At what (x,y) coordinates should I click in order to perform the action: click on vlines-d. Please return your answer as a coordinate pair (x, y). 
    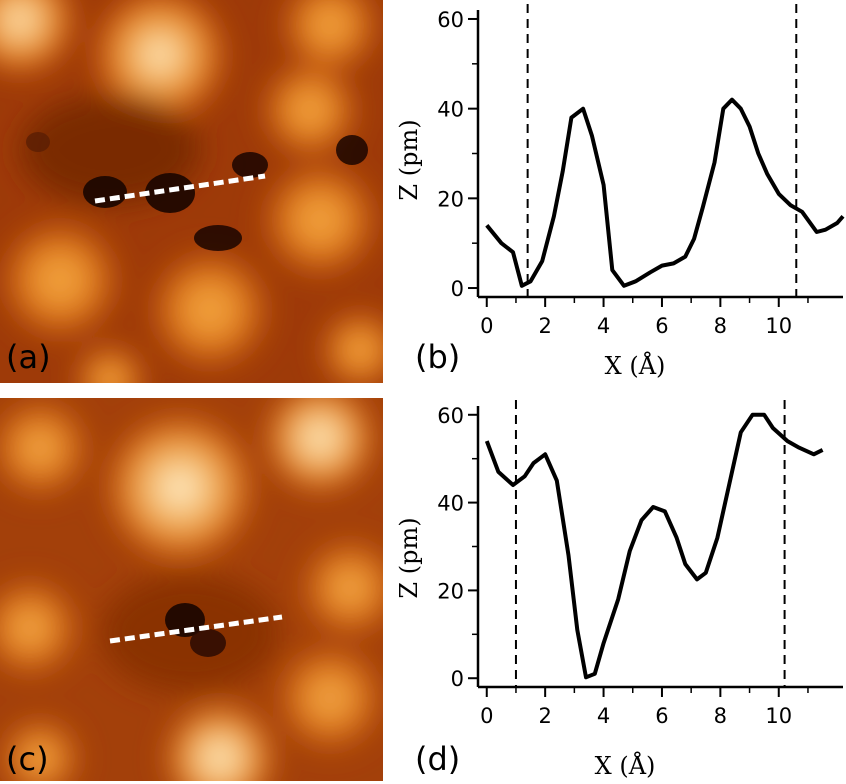
    Looking at the image, I should click on (650, 543).